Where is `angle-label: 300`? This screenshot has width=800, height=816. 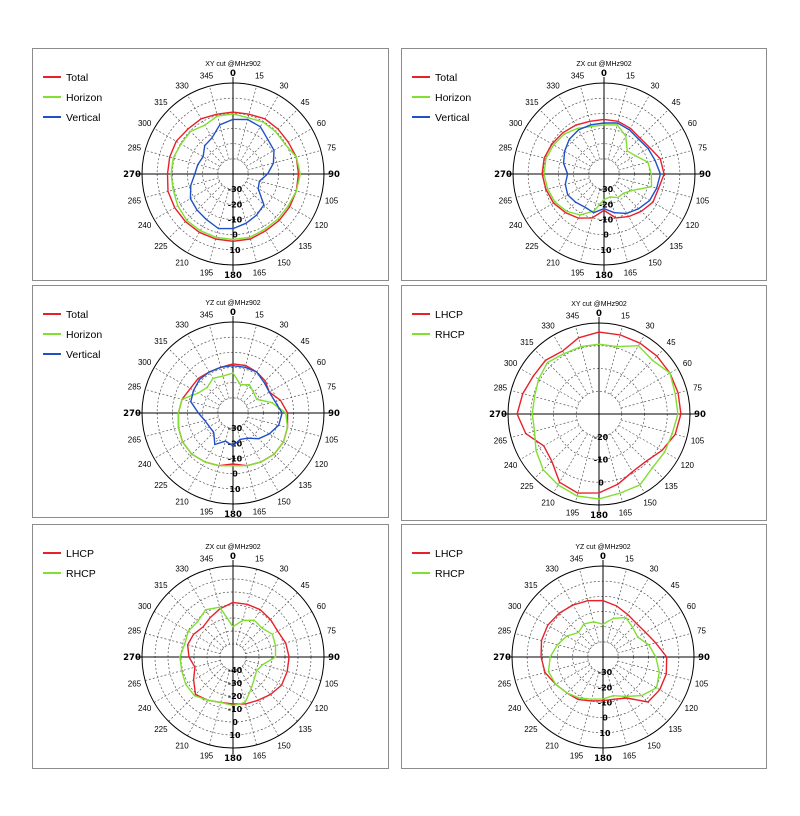
angle-label: 300 is located at coordinates (145, 123).